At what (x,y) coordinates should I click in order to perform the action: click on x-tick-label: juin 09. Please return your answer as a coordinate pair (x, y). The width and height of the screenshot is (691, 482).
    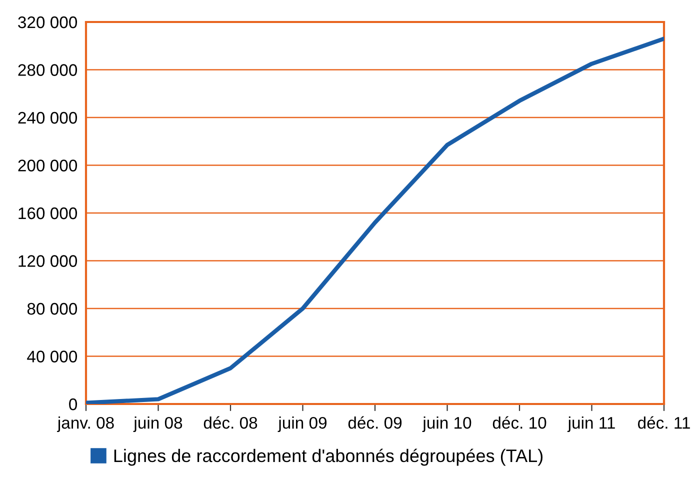
    Looking at the image, I should click on (302, 424).